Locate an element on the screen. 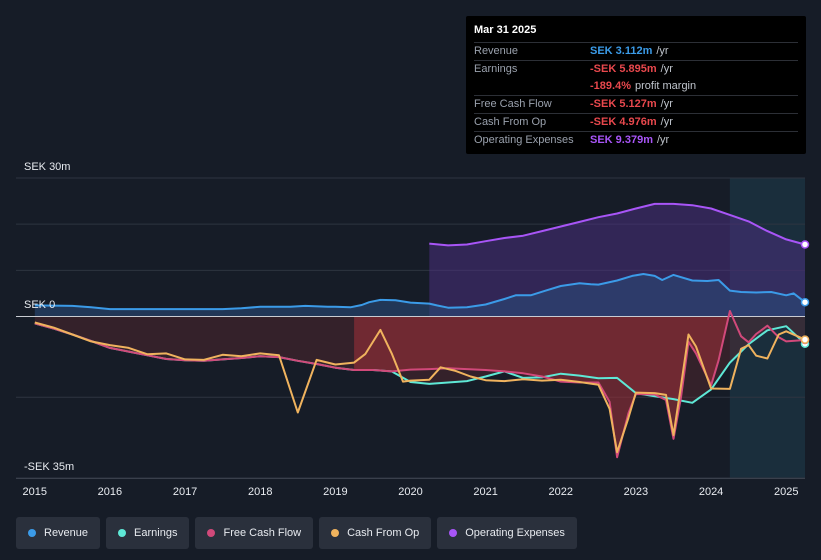 This screenshot has width=821, height=560. revenue-dot-icon is located at coordinates (32, 533).